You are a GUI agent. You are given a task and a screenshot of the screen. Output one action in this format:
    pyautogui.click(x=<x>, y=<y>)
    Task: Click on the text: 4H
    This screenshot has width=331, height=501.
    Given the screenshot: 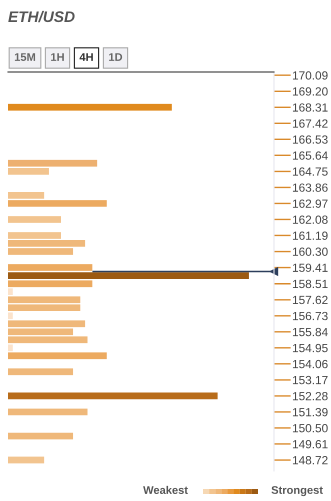 What is the action you would take?
    pyautogui.click(x=86, y=57)
    